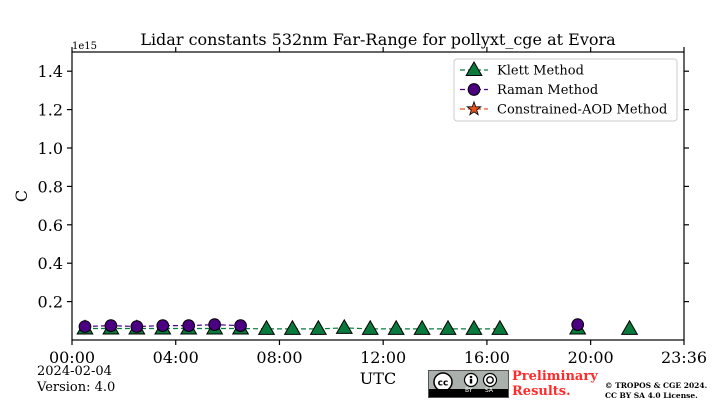 The width and height of the screenshot is (720, 401). Describe the element at coordinates (656, 385) in the screenshot. I see `copyright-line1: © TROPOS & CGE 2024.` at that location.